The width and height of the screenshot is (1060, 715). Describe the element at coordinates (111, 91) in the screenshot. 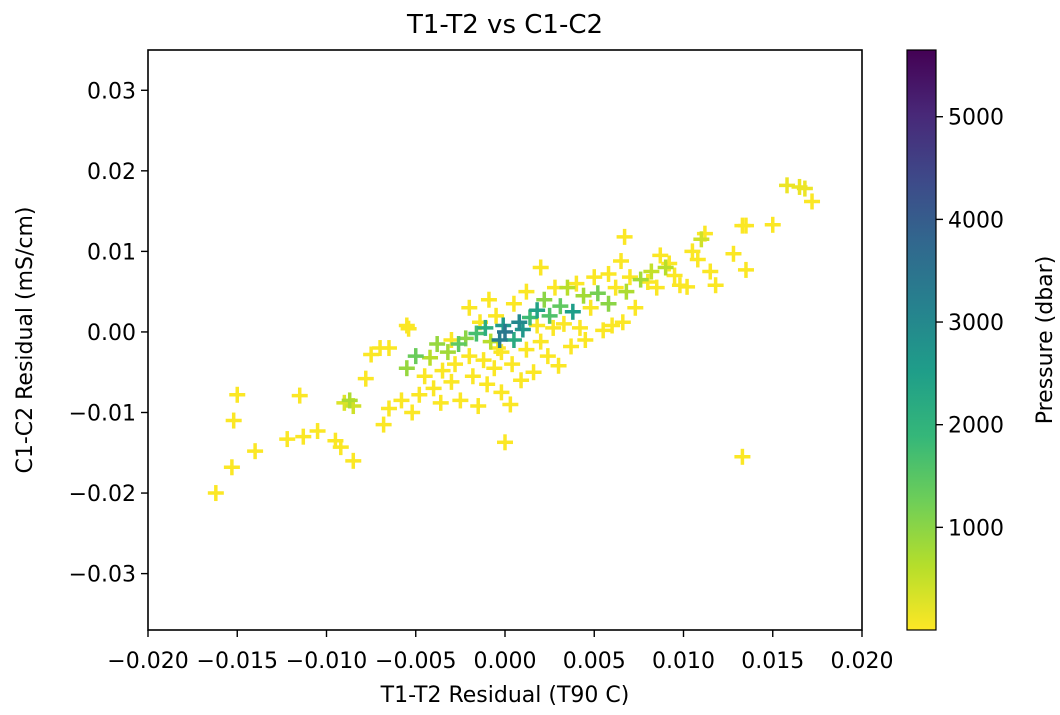

I see `y-tick-label: 0.03` at that location.